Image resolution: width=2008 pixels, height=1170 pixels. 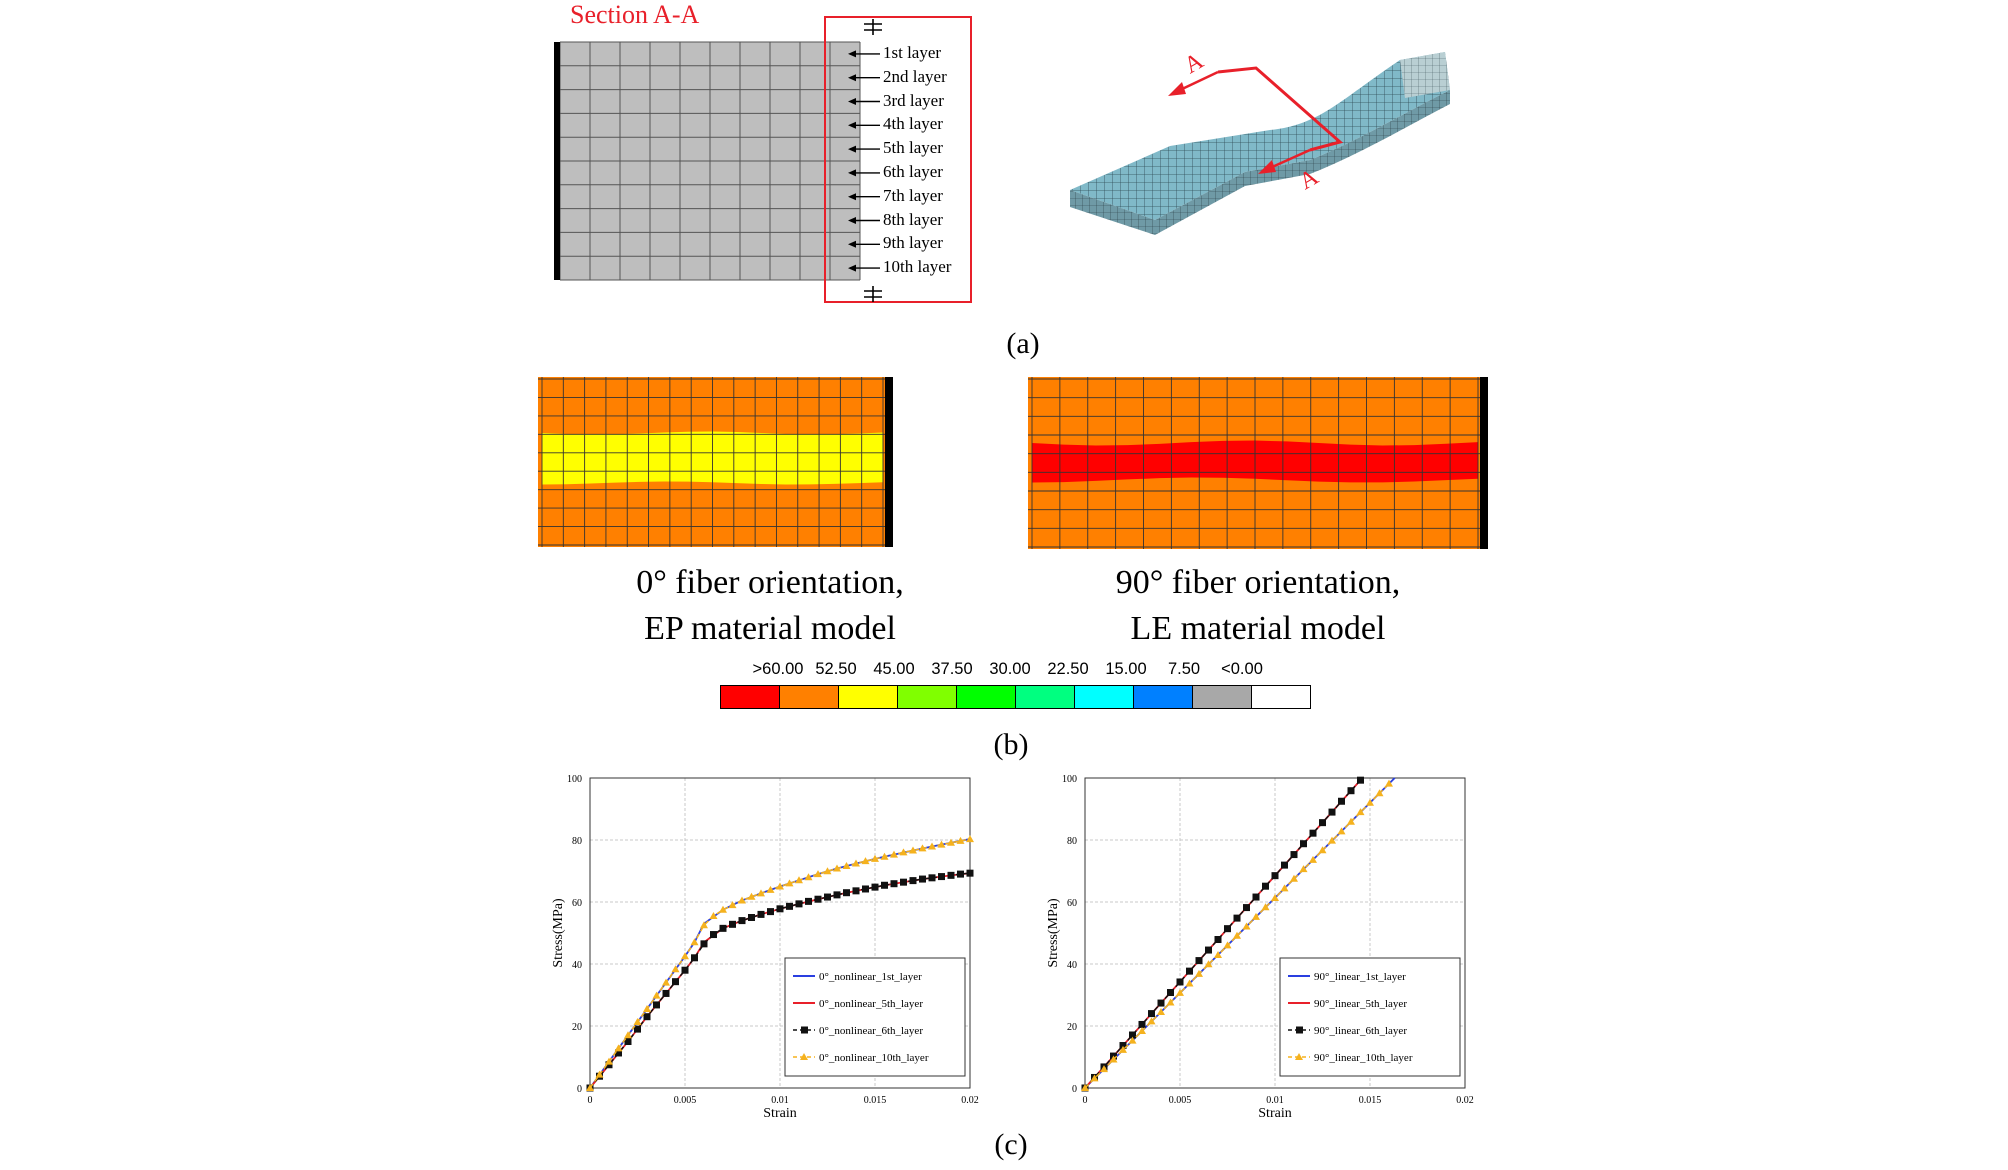 I want to click on x-tick-label: 0.01, so click(x=1275, y=1100).